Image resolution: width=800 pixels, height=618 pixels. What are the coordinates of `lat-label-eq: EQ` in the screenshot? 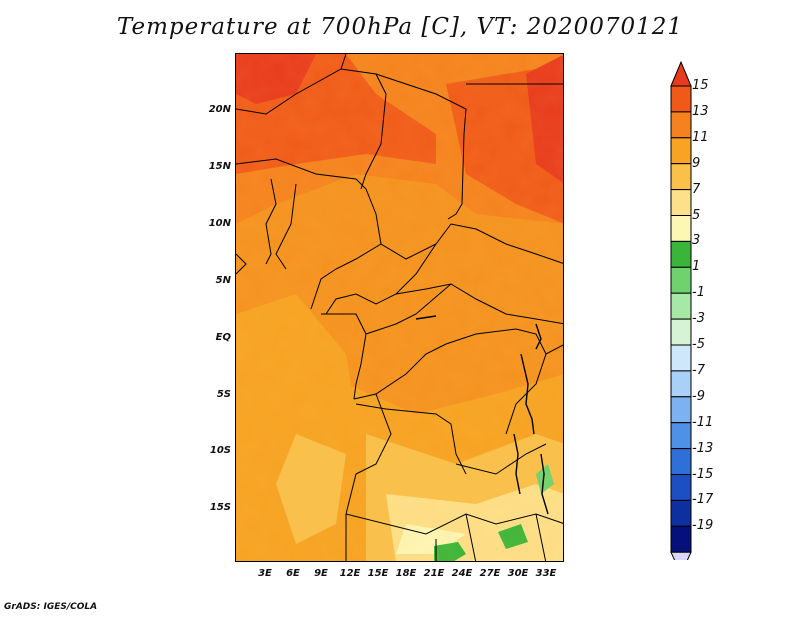 It's located at (223, 337).